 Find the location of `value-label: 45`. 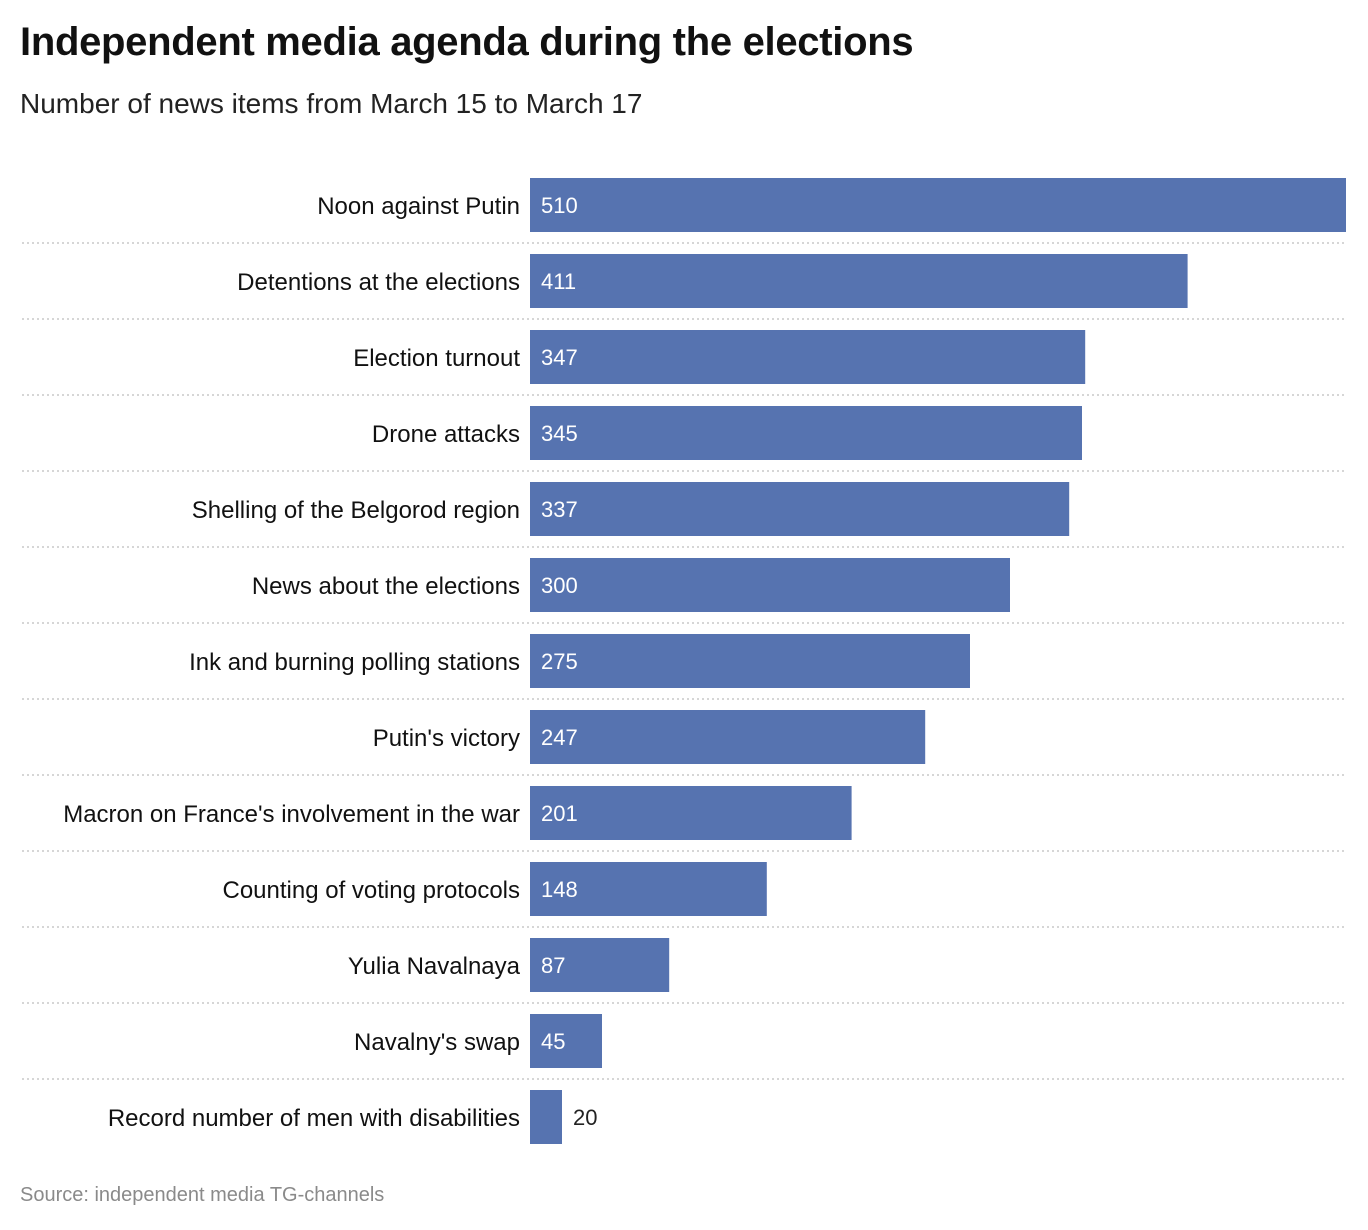

value-label: 45 is located at coordinates (553, 1041).